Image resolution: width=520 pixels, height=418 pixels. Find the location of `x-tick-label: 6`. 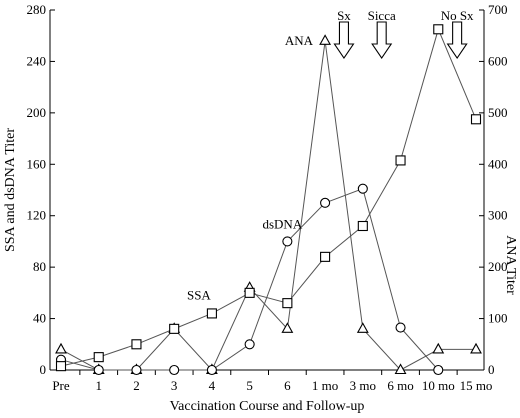

x-tick-label: 6 is located at coordinates (287, 385).